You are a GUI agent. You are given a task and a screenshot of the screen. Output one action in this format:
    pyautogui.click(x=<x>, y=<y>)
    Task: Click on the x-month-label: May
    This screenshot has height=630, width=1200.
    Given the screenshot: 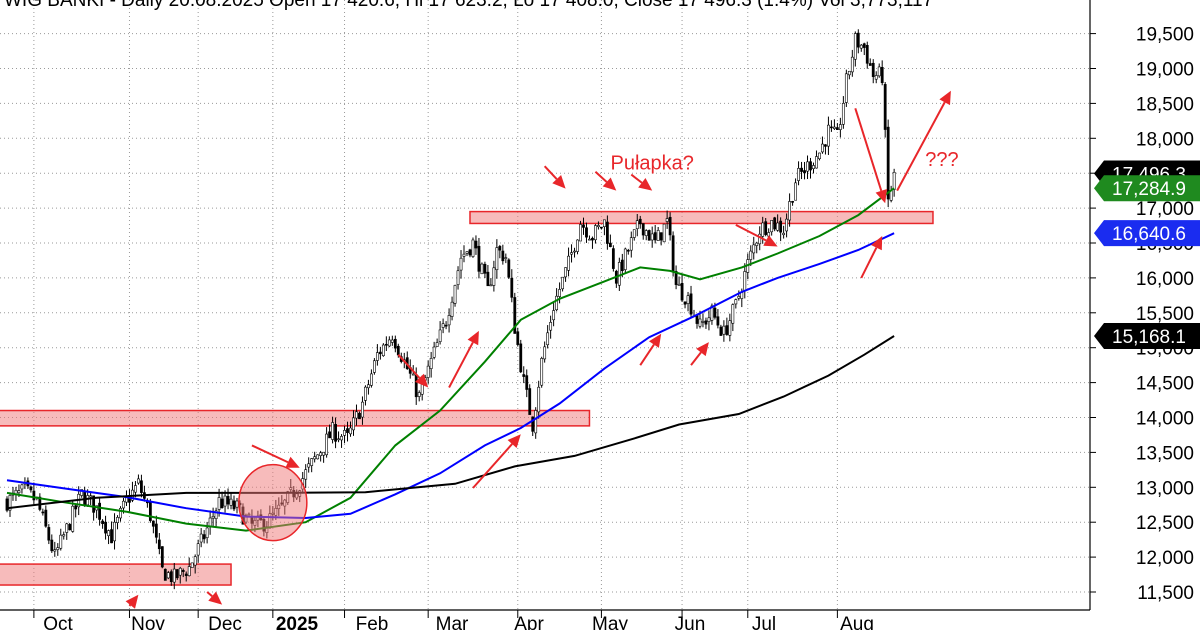 What is the action you would take?
    pyautogui.click(x=610, y=622)
    